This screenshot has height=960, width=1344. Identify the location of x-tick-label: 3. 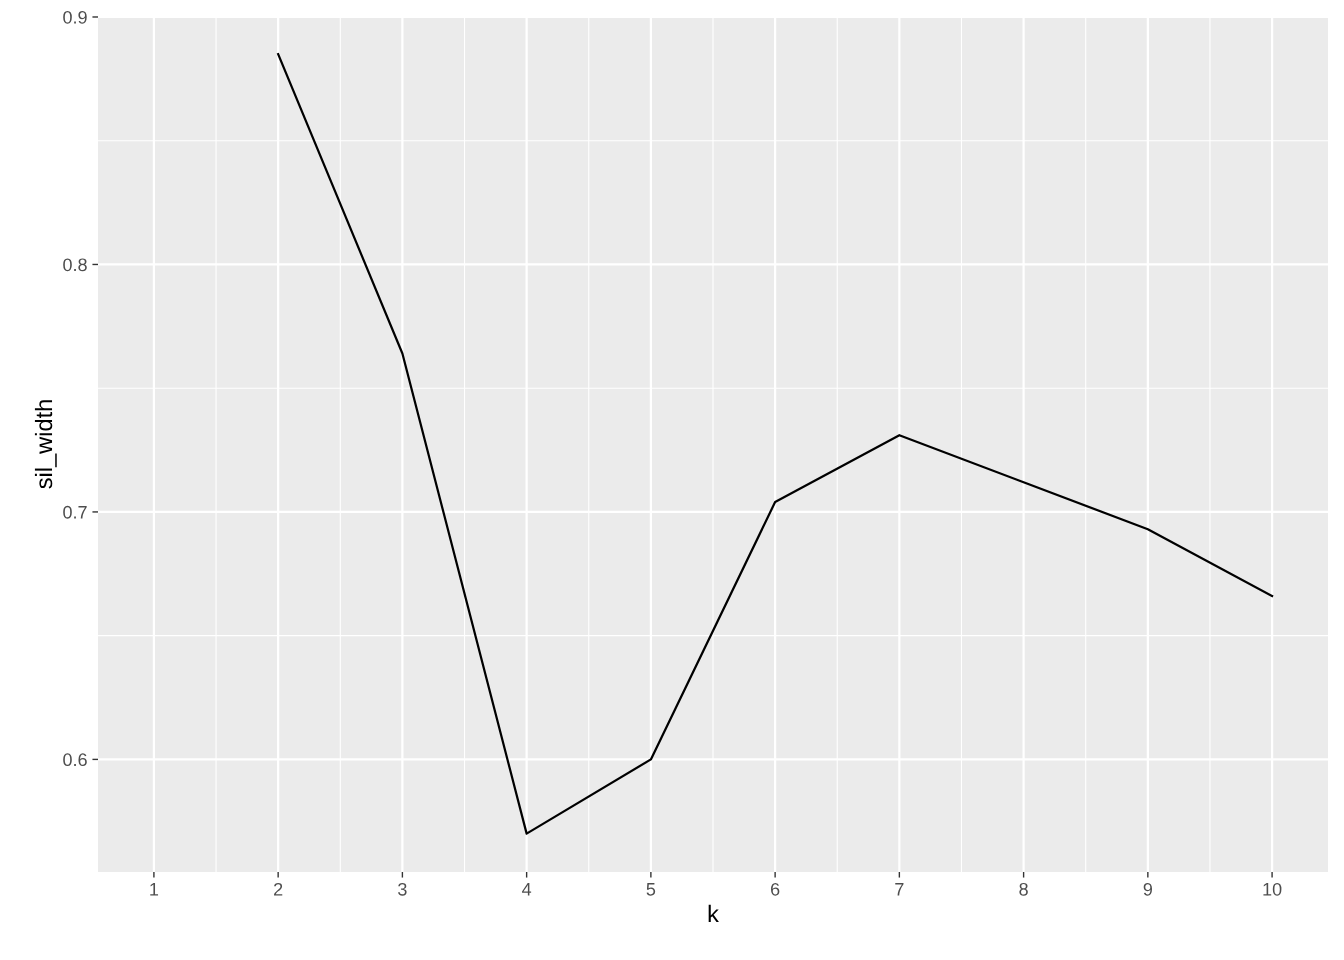
(402, 889).